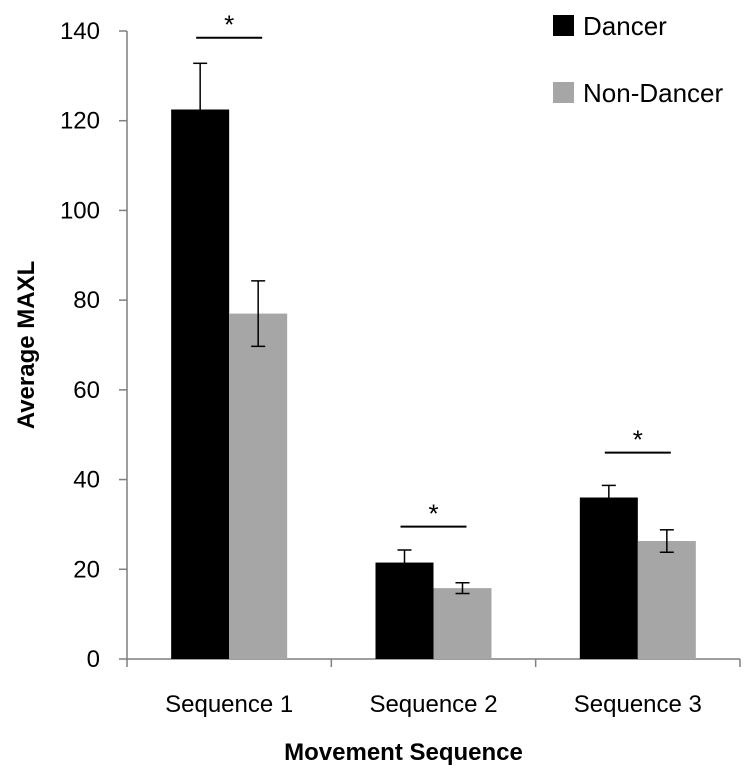 This screenshot has width=750, height=775. Describe the element at coordinates (86, 569) in the screenshot. I see `y-tick-label: 20` at that location.